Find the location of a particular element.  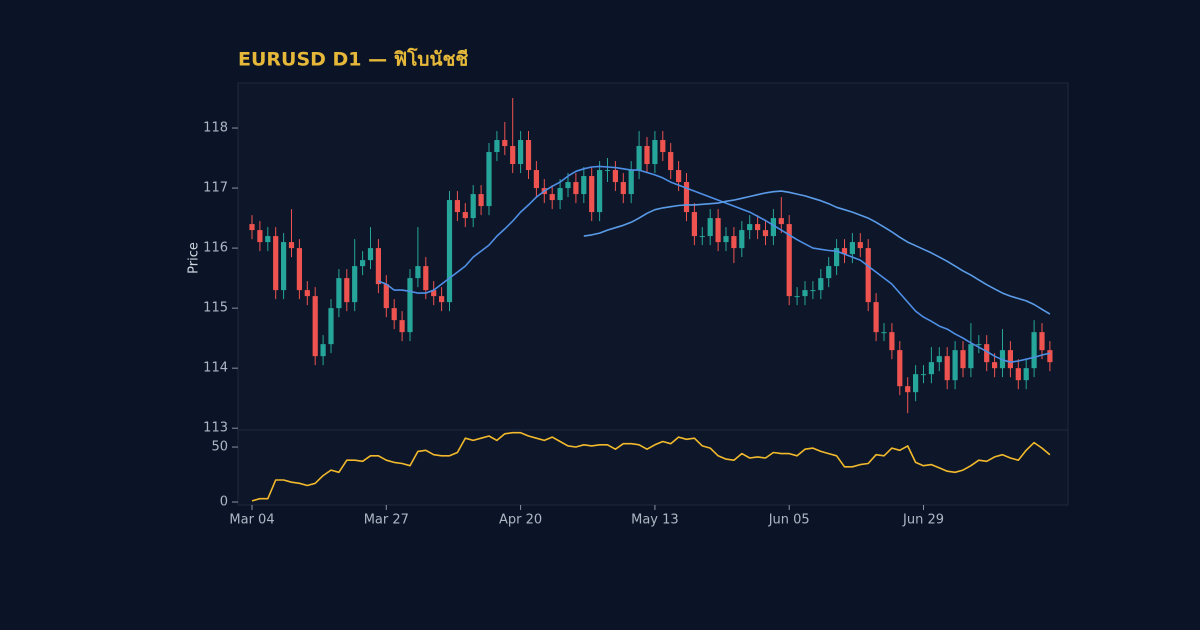

x-tick-label: Mar 04 is located at coordinates (251, 520).